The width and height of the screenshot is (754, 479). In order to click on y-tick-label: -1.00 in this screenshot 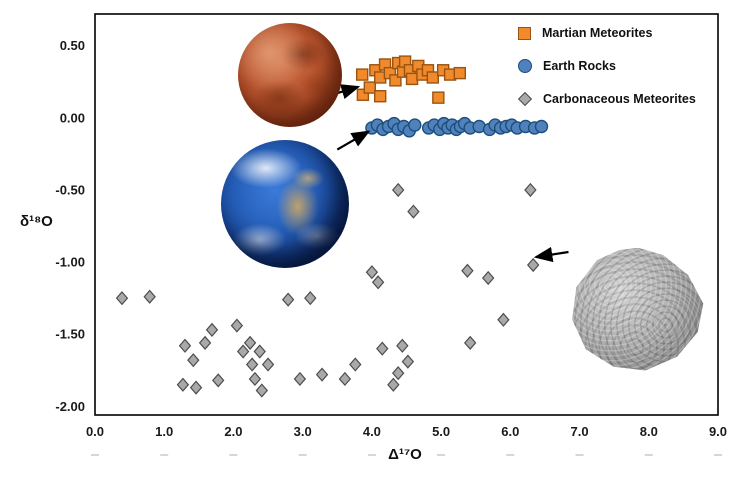, I will do `click(70, 262)`.